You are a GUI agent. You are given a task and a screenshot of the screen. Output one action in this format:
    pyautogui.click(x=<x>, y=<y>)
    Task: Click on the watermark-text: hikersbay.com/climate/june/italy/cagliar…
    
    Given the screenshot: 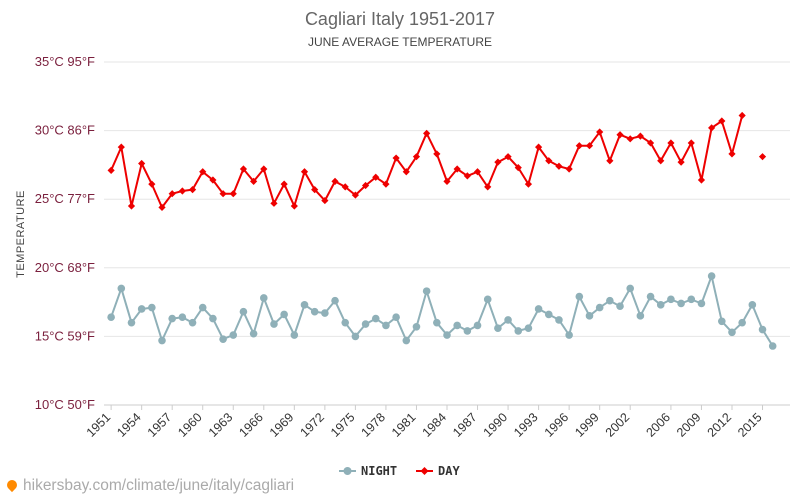 What is the action you would take?
    pyautogui.click(x=159, y=485)
    